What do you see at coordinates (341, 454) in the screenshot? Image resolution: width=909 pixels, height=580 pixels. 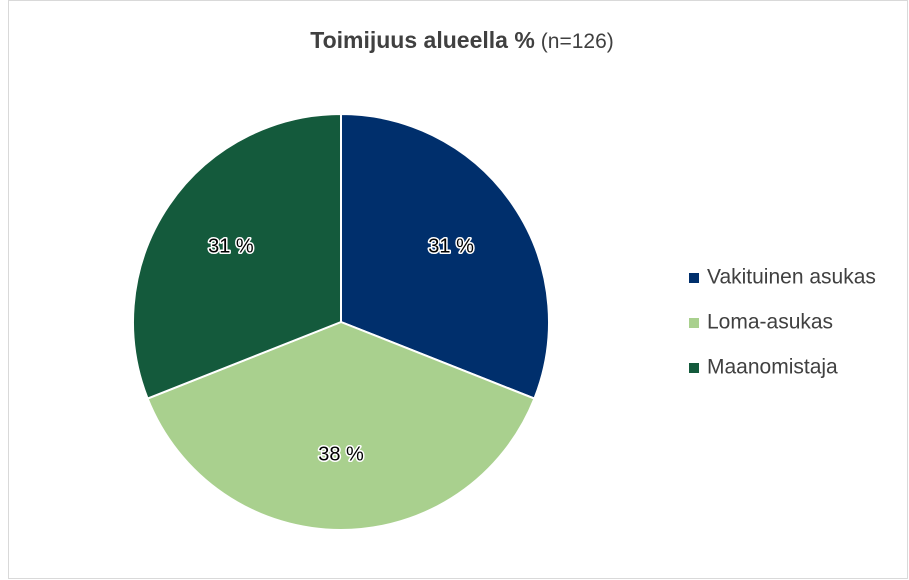 I see `value-label: 38 %` at bounding box center [341, 454].